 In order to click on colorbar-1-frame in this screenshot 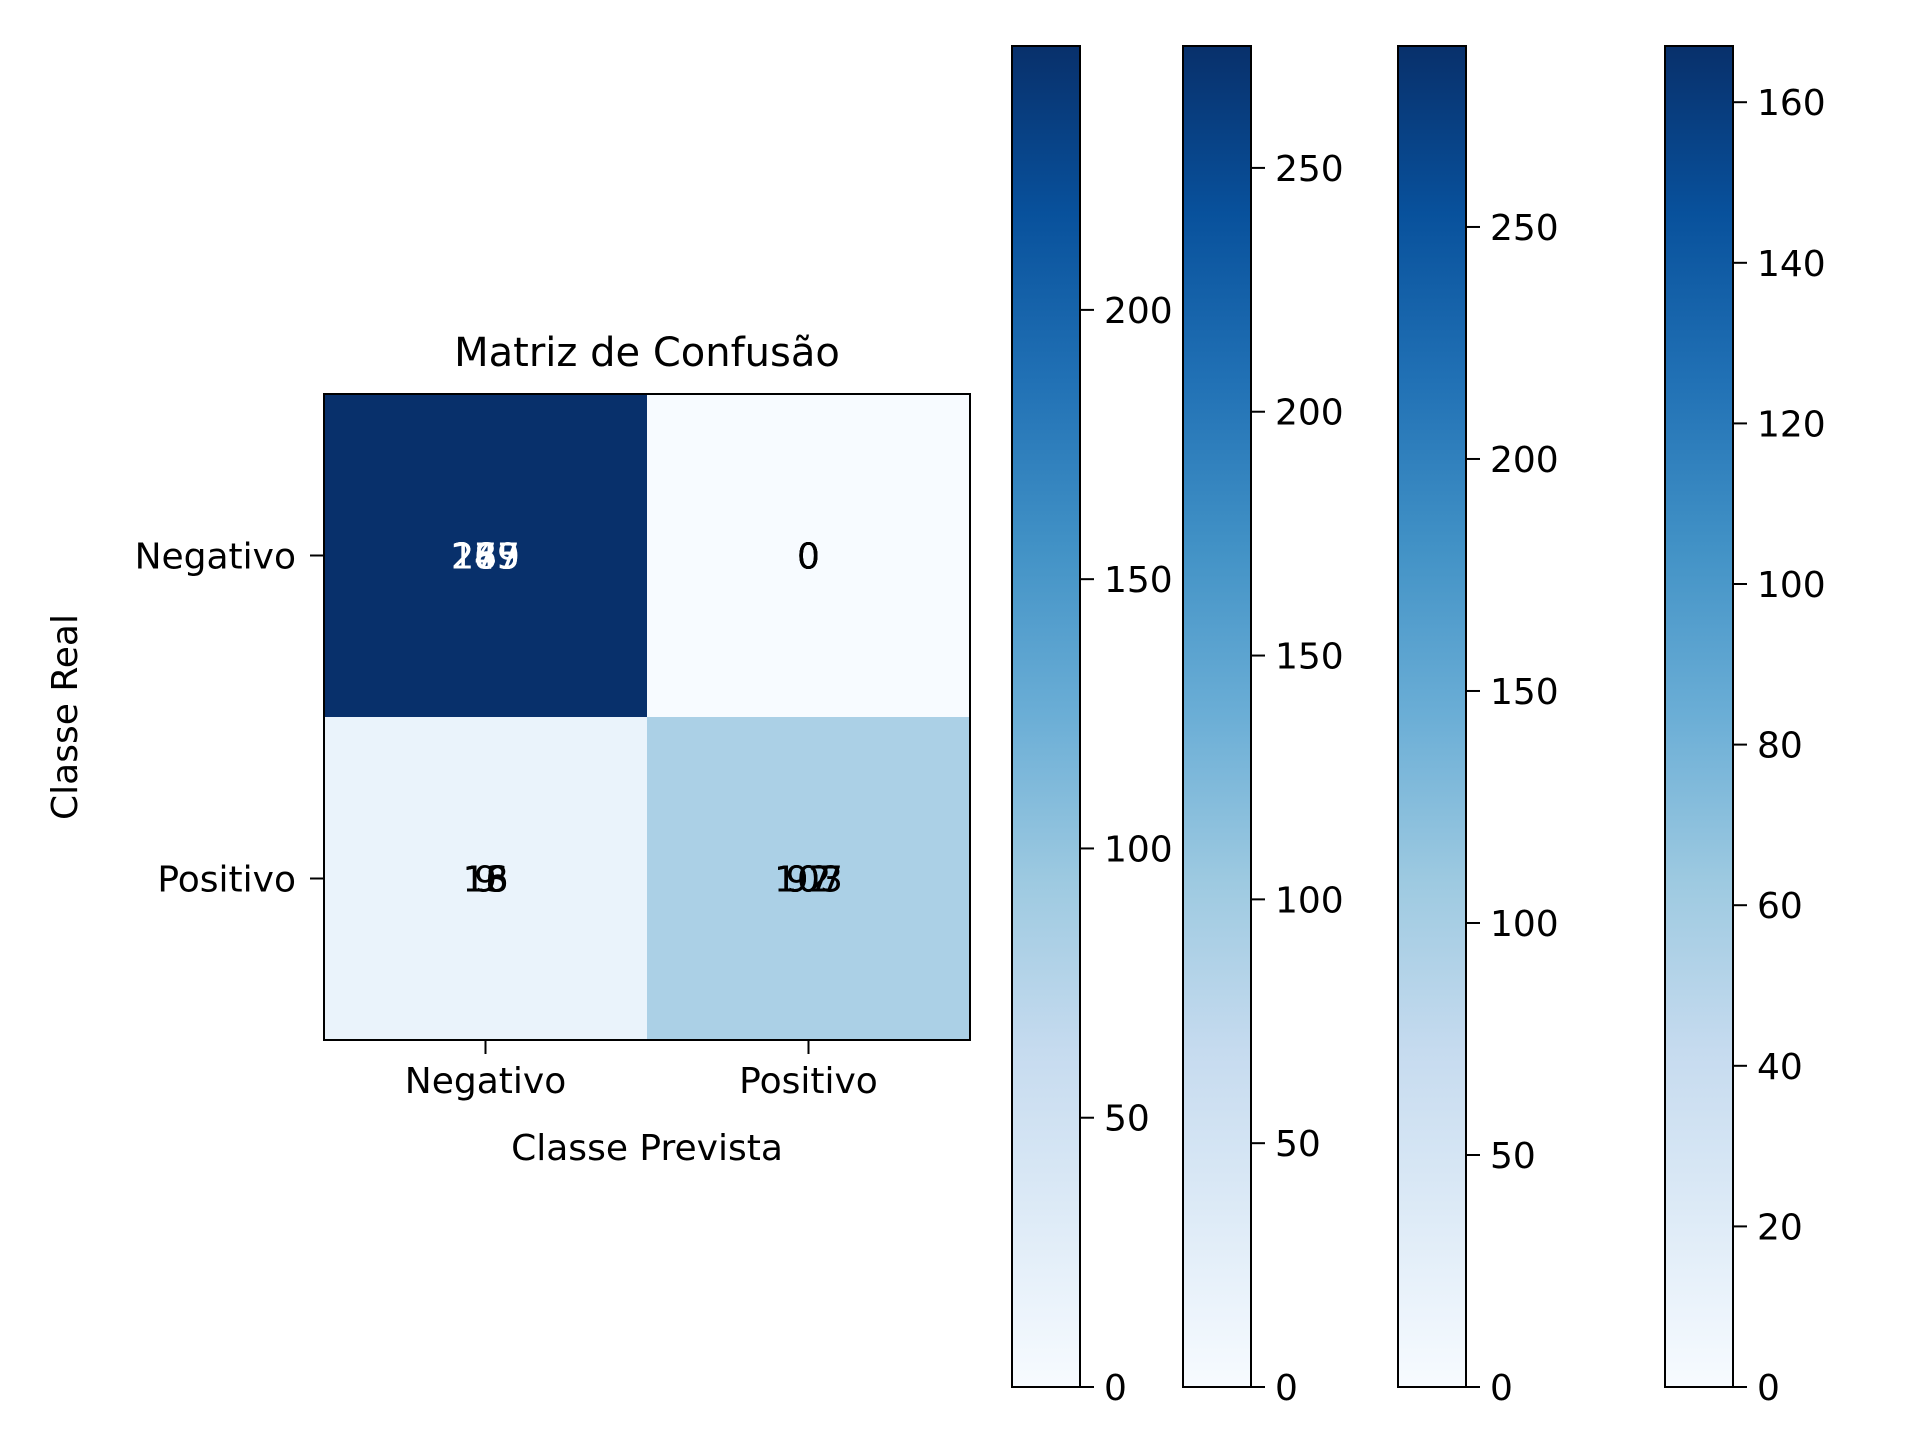, I will do `click(1217, 716)`.